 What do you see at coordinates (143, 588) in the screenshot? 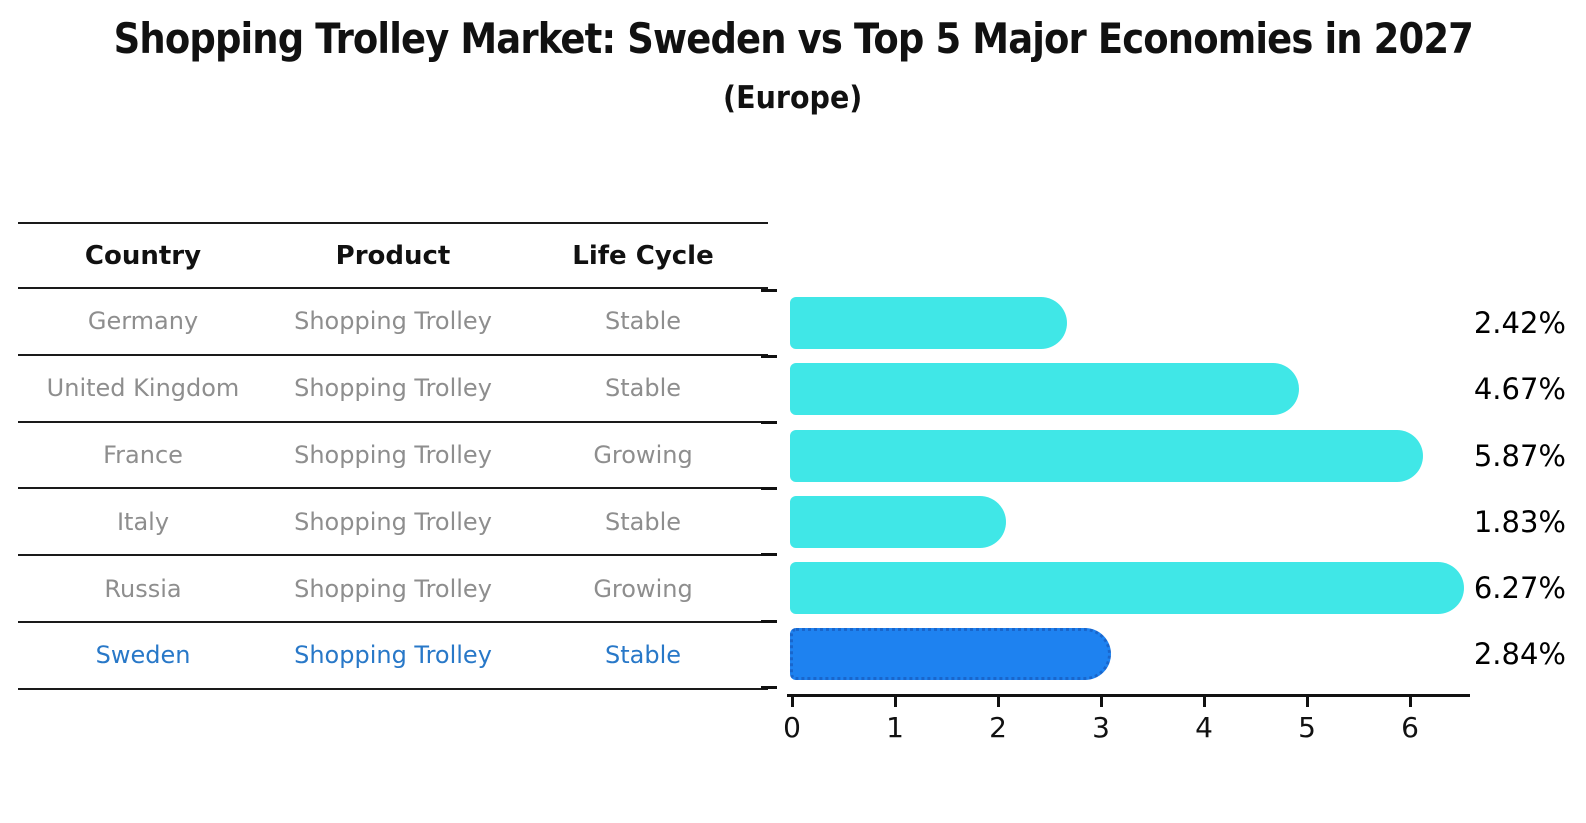
I see `cell-country: Russia` at bounding box center [143, 588].